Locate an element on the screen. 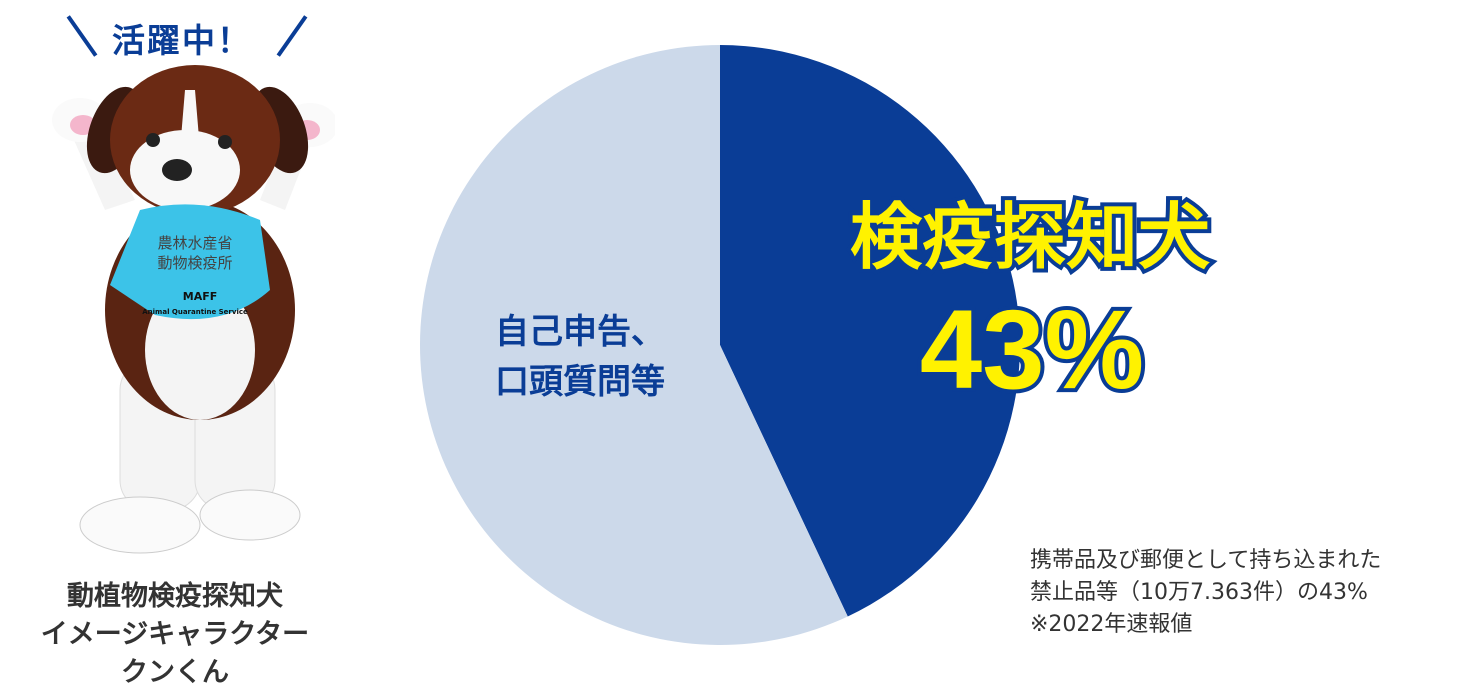 Image resolution: width=1480 pixels, height=700 pixels. slice-label-detector-dog: 検疫探知犬 is located at coordinates (1030, 237).